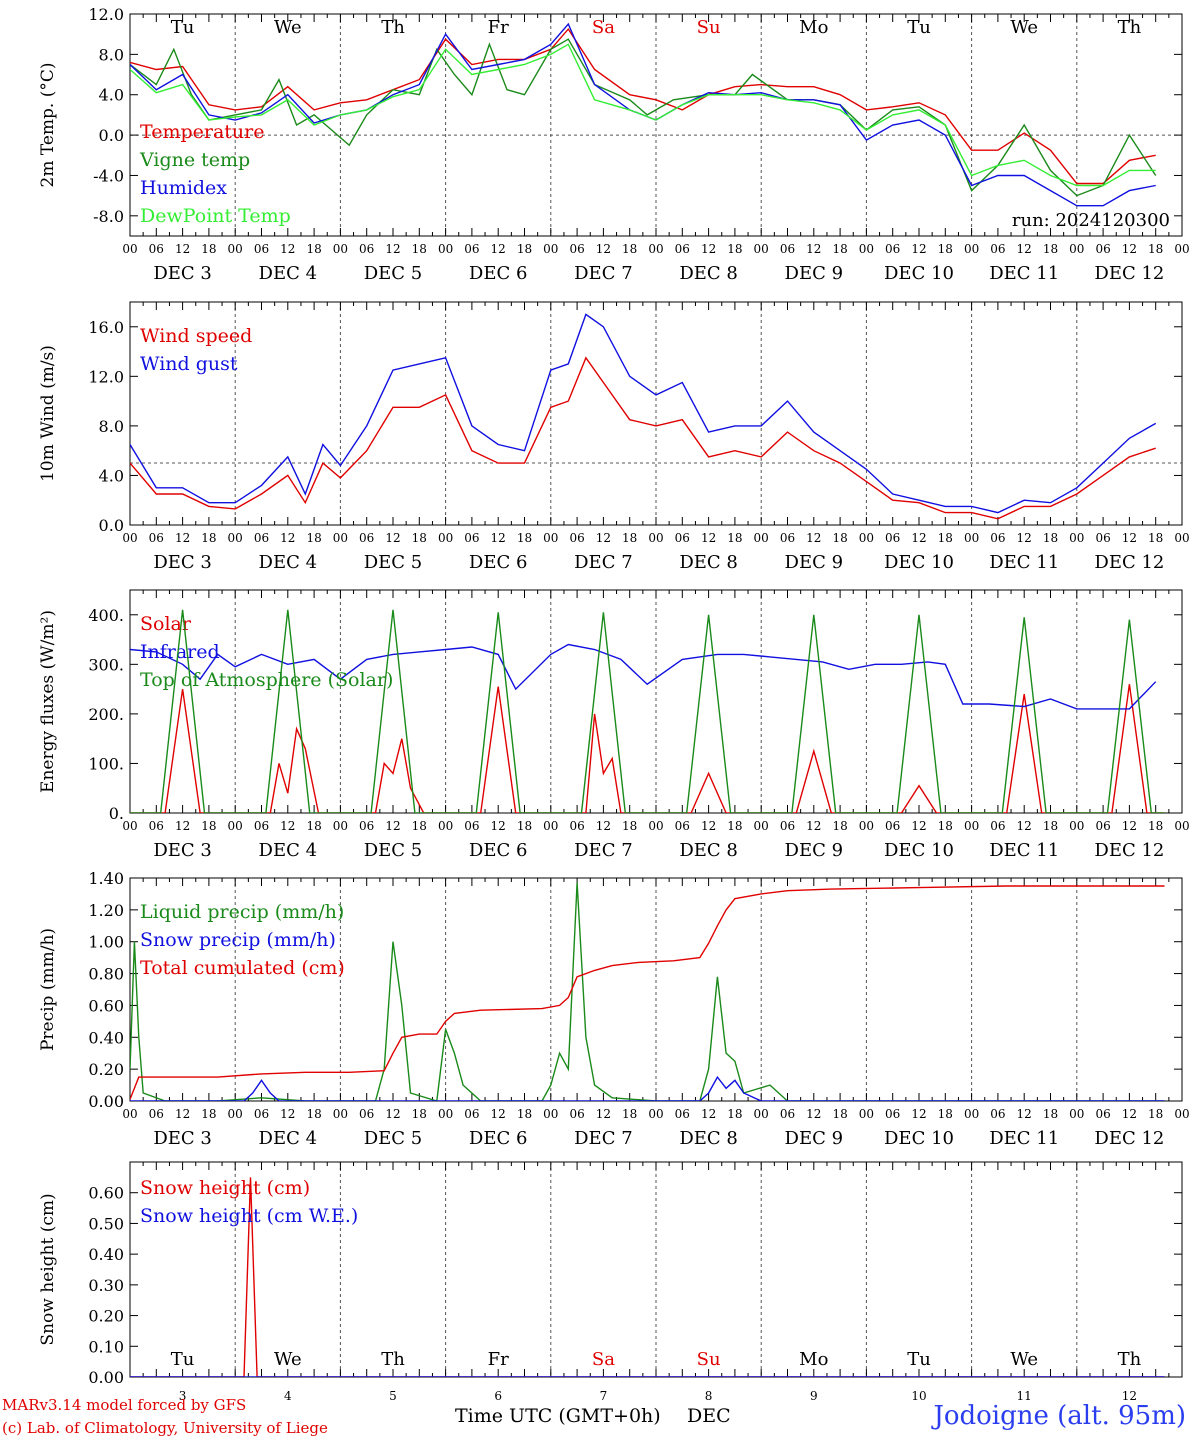 The height and width of the screenshot is (1440, 1194). What do you see at coordinates (106, 878) in the screenshot?
I see `y-tick-label: 1.40` at bounding box center [106, 878].